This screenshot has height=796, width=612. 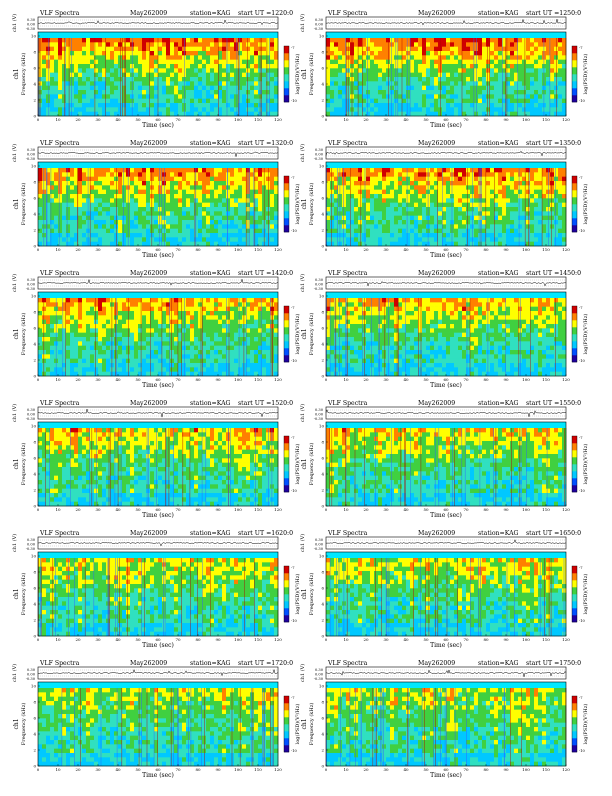 What do you see at coordinates (78, 249) in the screenshot?
I see `x-tick-label: 20` at bounding box center [78, 249].